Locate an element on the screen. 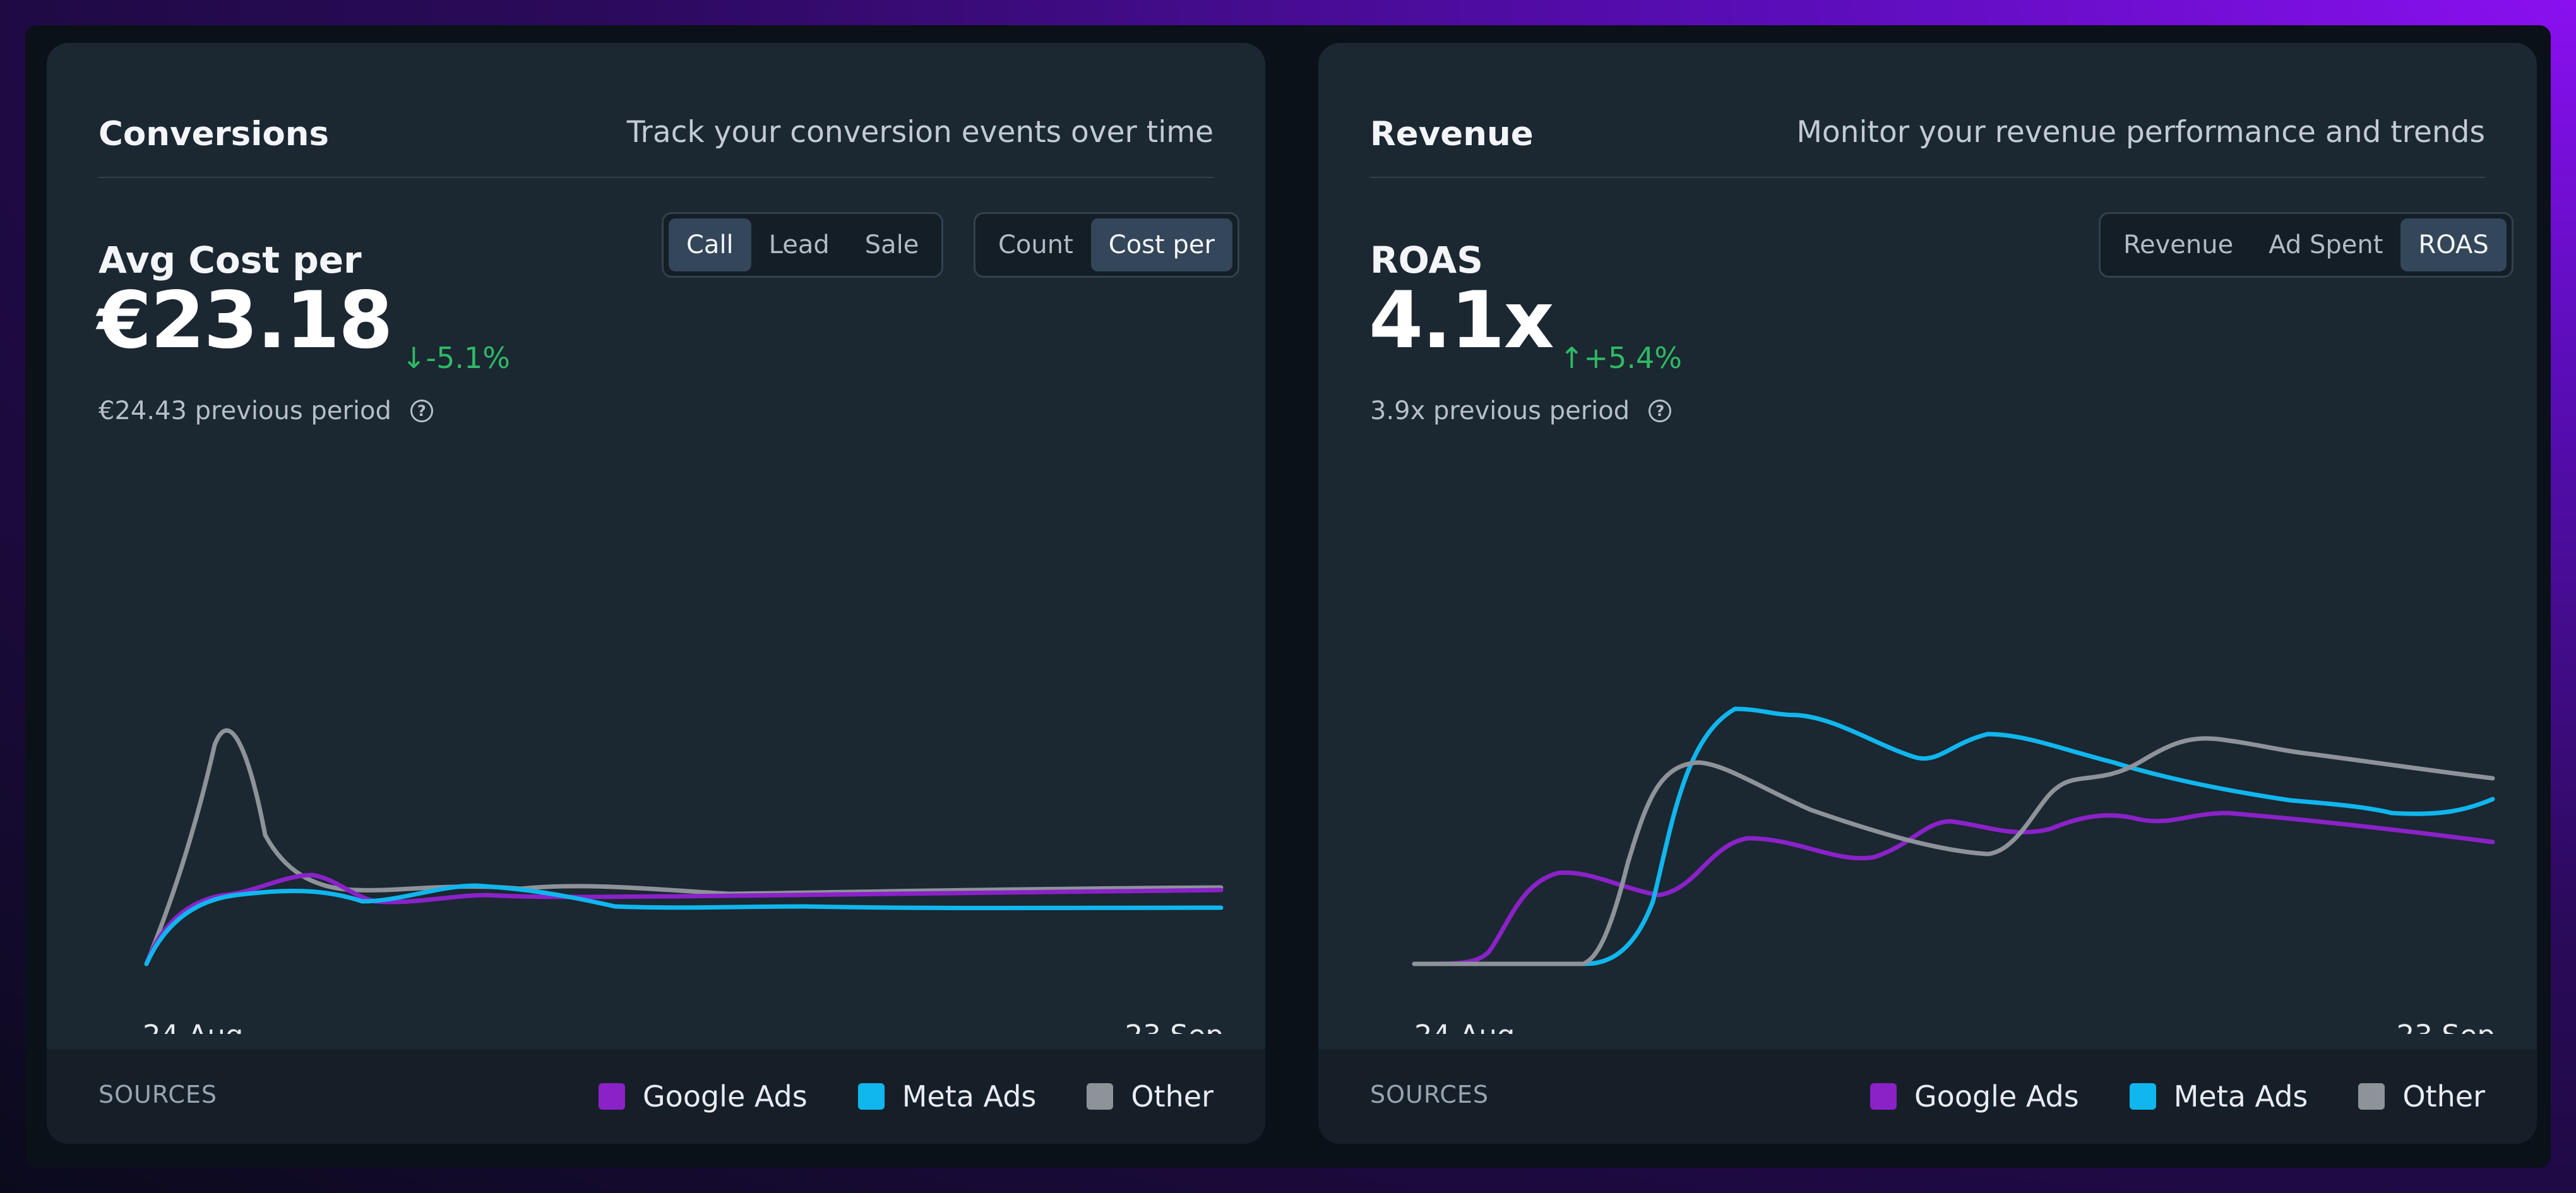 This screenshot has height=1193, width=2576. toggle-sale: Sale is located at coordinates (891, 244).